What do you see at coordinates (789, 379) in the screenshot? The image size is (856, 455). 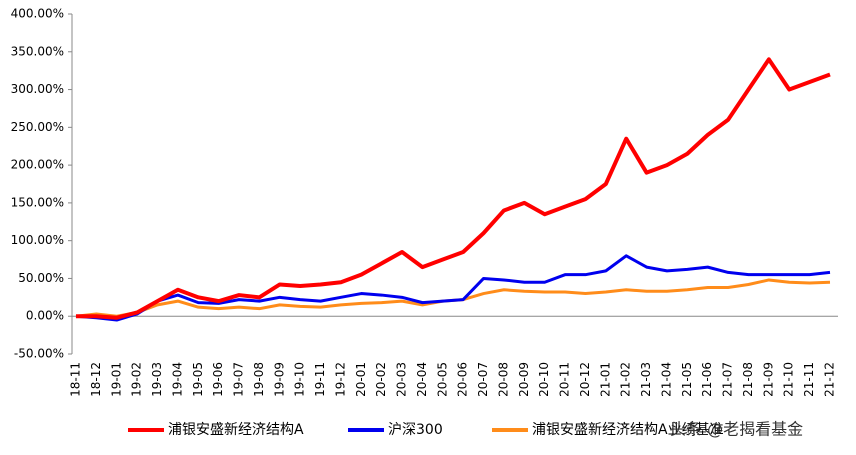 I see `x-tick-label: 21-10` at bounding box center [789, 379].